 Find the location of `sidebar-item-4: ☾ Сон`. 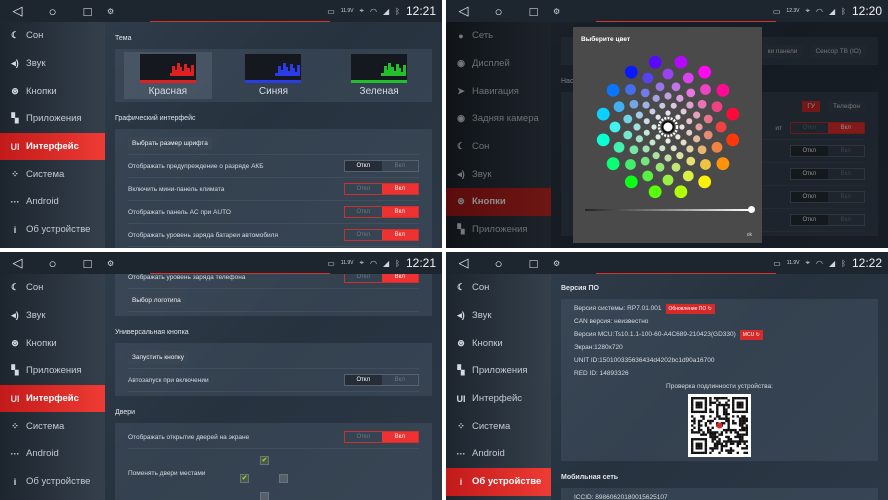

sidebar-item-4: ☾ Сон is located at coordinates (498, 147).